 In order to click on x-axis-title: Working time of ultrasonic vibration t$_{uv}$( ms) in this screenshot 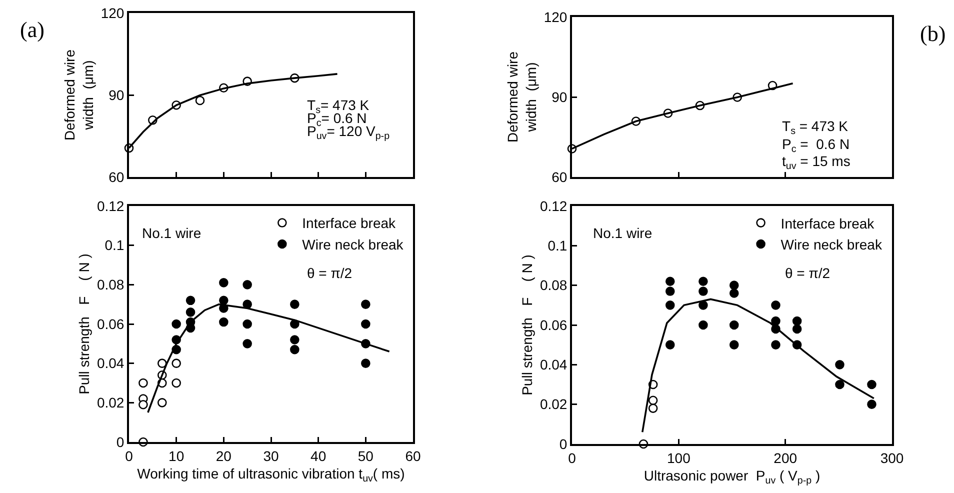, I will do `click(271, 475)`.